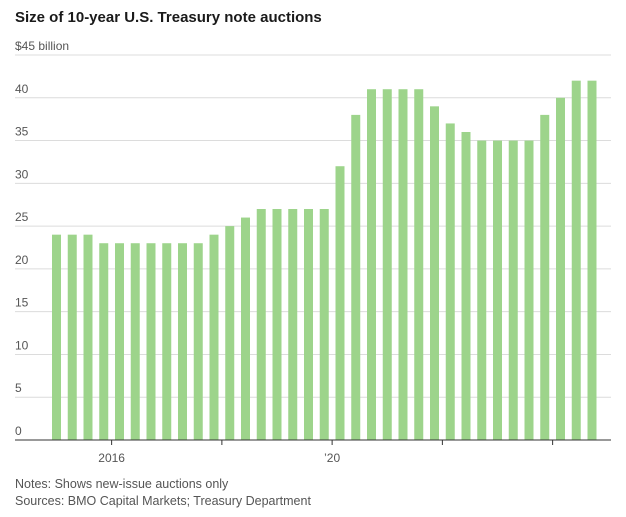  I want to click on x-axis: 2016 ’20, so click(313, 452).